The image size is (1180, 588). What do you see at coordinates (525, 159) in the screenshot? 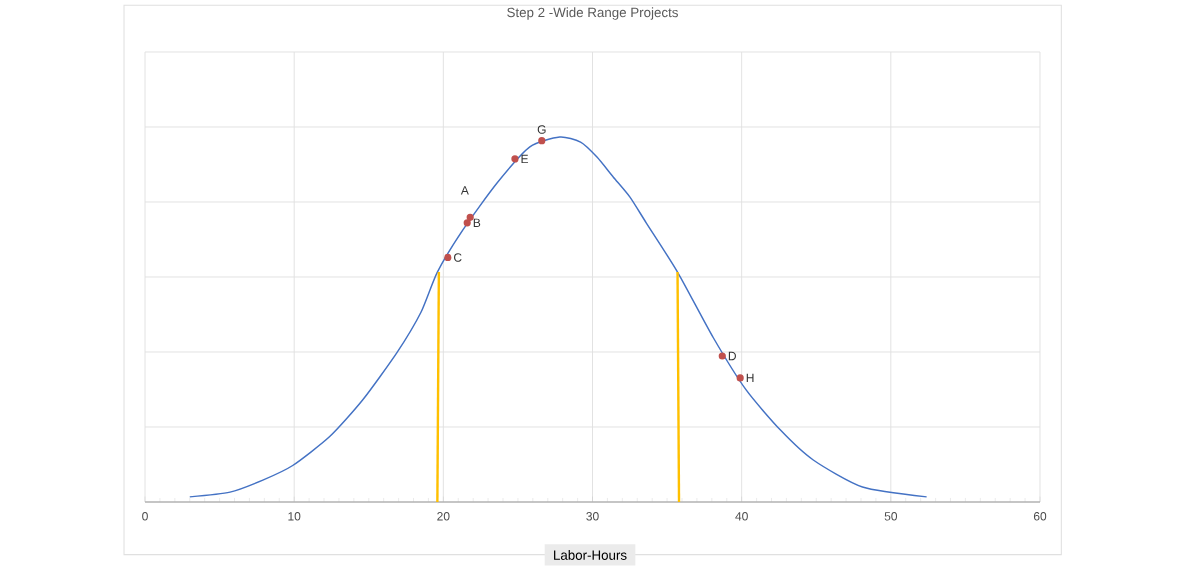
I see `annotation: E` at bounding box center [525, 159].